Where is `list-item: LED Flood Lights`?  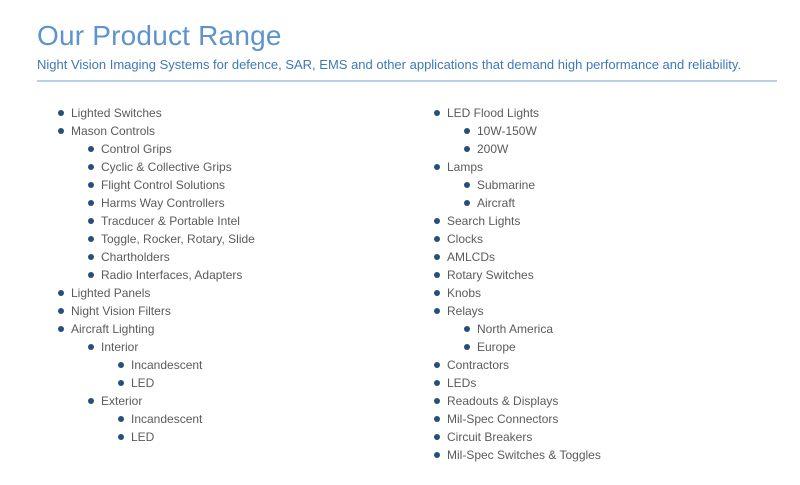
list-item: LED Flood Lights is located at coordinates (617, 113).